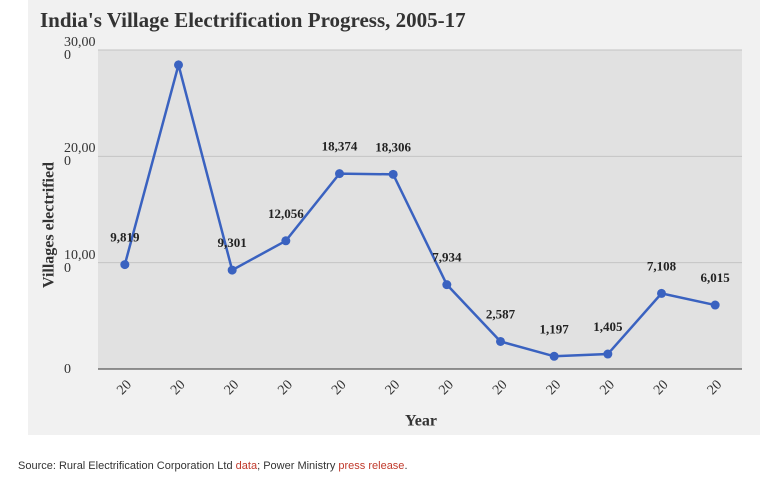  What do you see at coordinates (371, 466) in the screenshot?
I see `source-link: press release` at bounding box center [371, 466].